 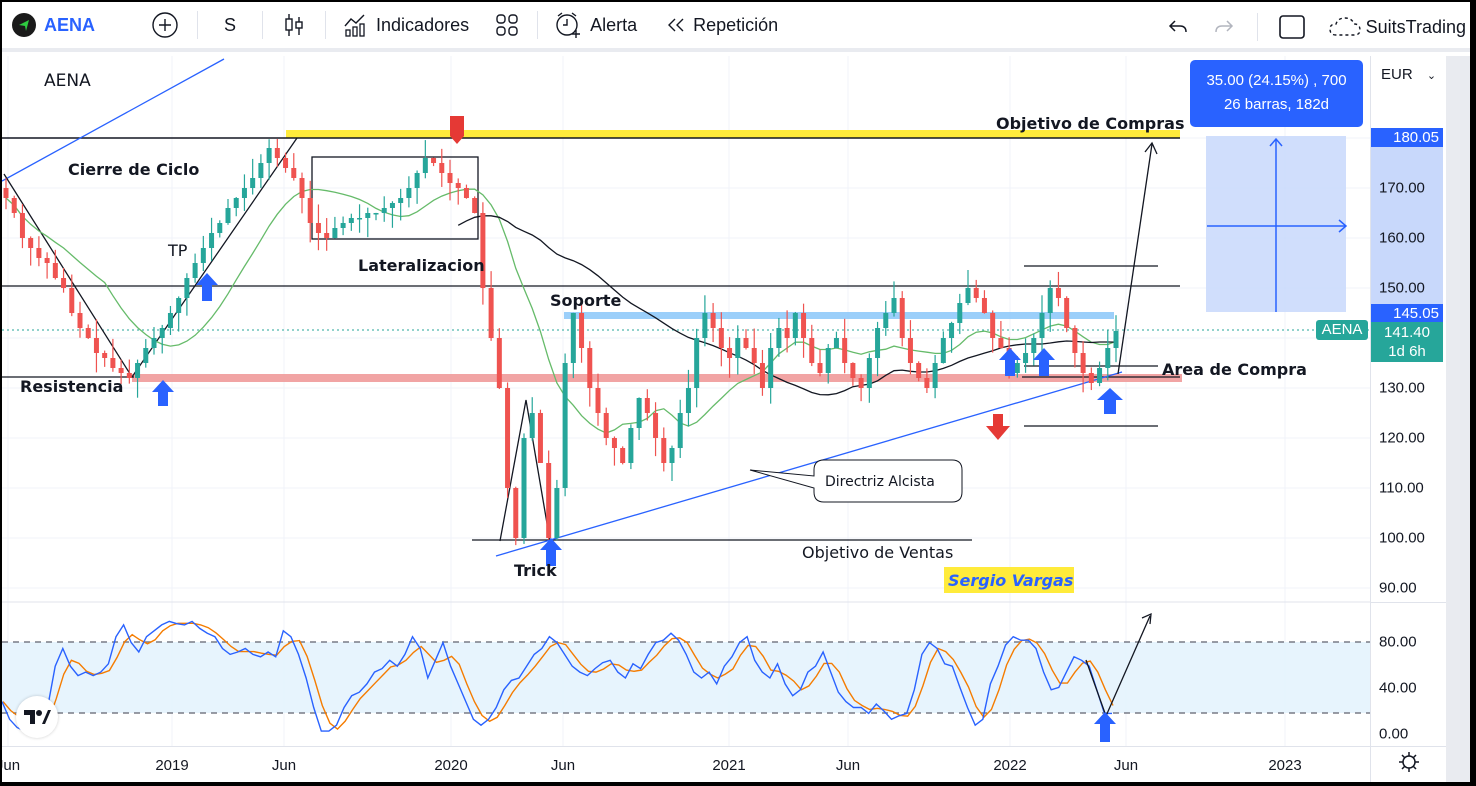 I want to click on projection-arrow, so click(x=1135, y=259).